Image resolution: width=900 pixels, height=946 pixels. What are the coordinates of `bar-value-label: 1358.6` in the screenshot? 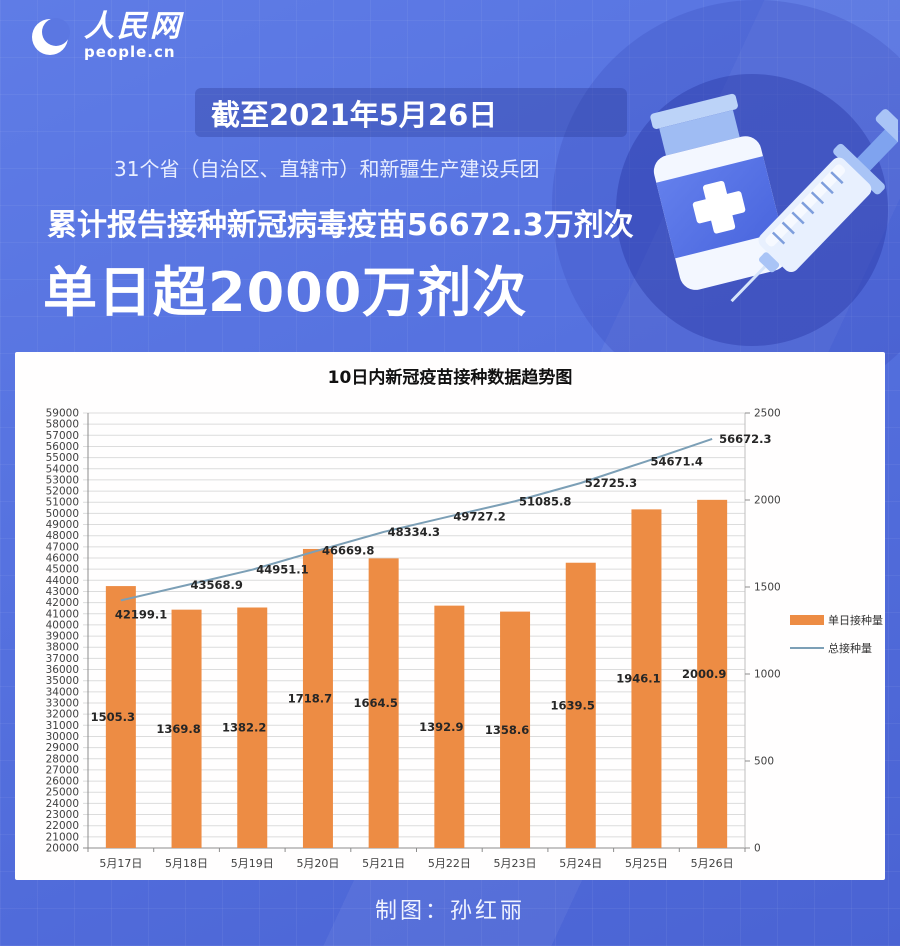 It's located at (507, 730).